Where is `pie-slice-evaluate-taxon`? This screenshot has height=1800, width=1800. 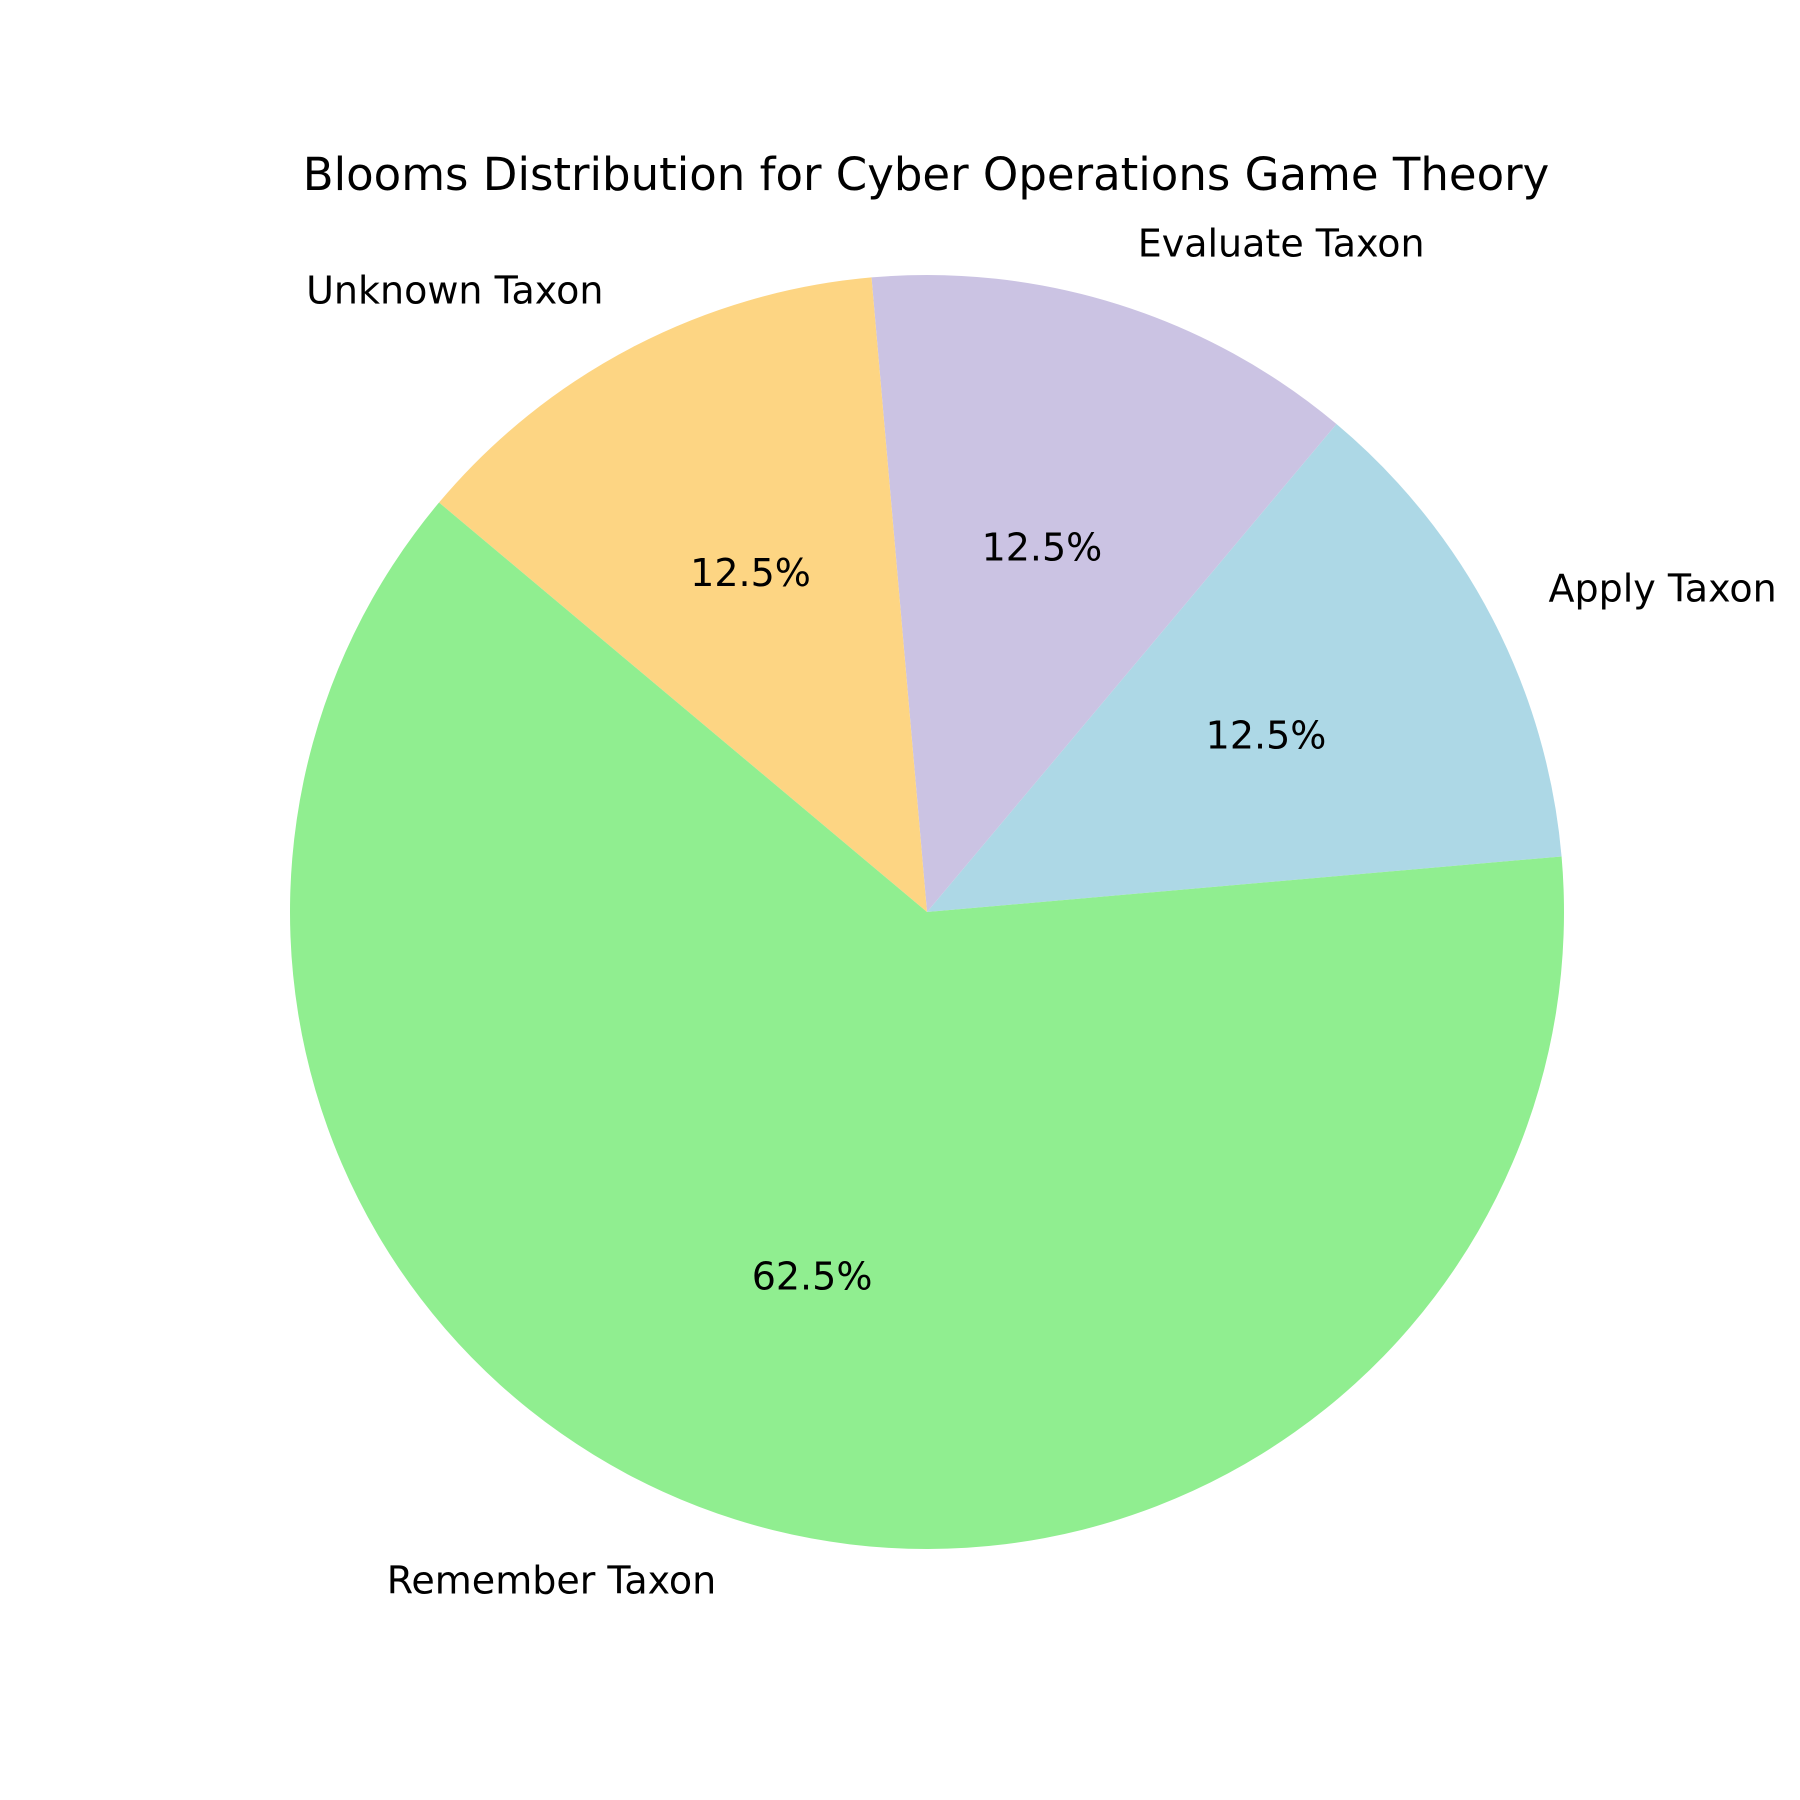 pie-slice-evaluate-taxon is located at coordinates (1104, 594).